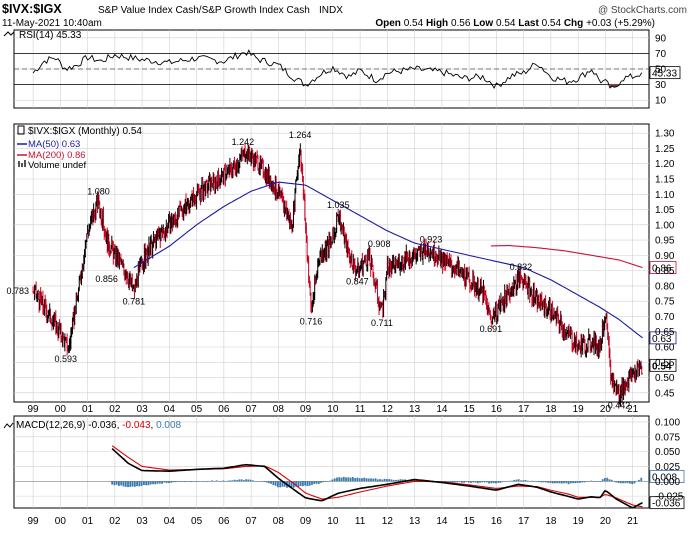 Image resolution: width=700 pixels, height=535 pixels. I want to click on macd-legend-prefix: MACD(12,26,9), so click(50, 425).